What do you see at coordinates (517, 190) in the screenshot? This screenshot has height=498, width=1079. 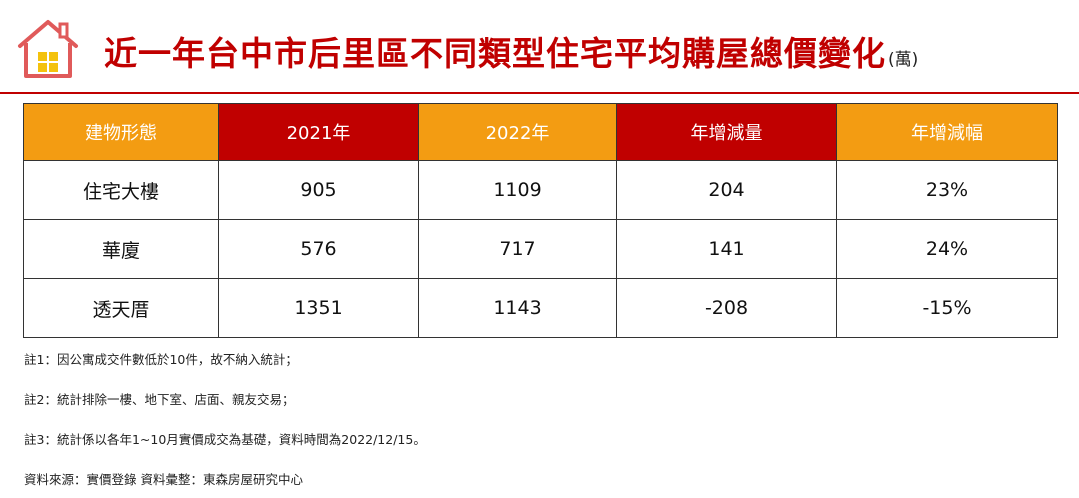 I see `cell-2022: 1109` at bounding box center [517, 190].